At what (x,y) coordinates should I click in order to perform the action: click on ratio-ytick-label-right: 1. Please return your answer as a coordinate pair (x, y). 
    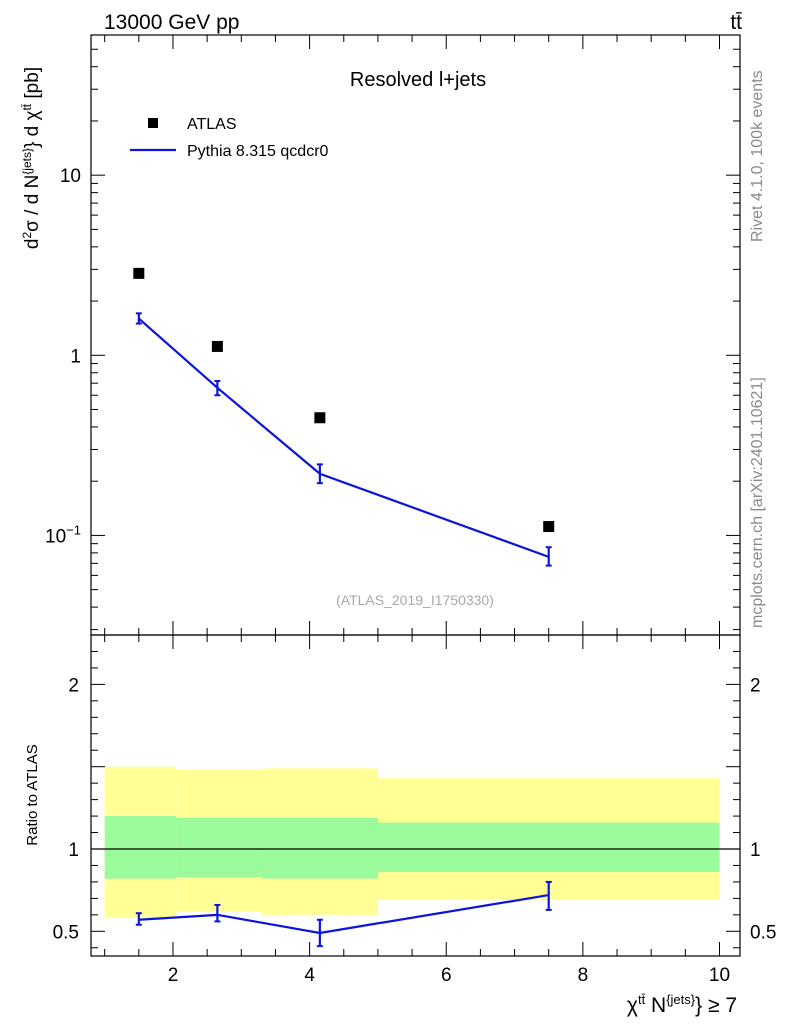
    Looking at the image, I should click on (755, 850).